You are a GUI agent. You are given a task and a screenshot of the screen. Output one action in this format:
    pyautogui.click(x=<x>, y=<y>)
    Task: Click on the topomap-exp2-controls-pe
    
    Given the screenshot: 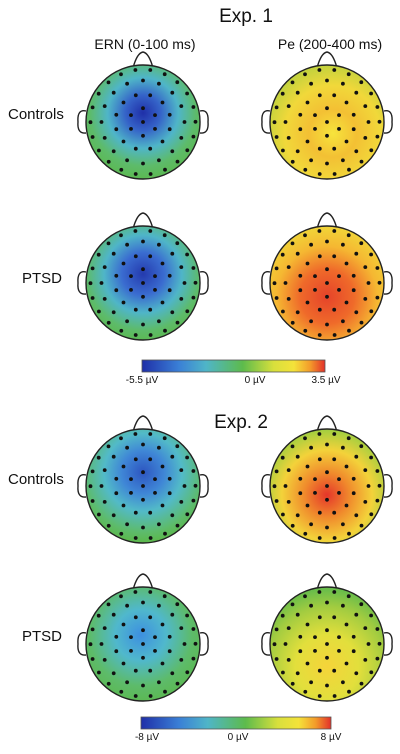 What is the action you would take?
    pyautogui.click(x=327, y=479)
    